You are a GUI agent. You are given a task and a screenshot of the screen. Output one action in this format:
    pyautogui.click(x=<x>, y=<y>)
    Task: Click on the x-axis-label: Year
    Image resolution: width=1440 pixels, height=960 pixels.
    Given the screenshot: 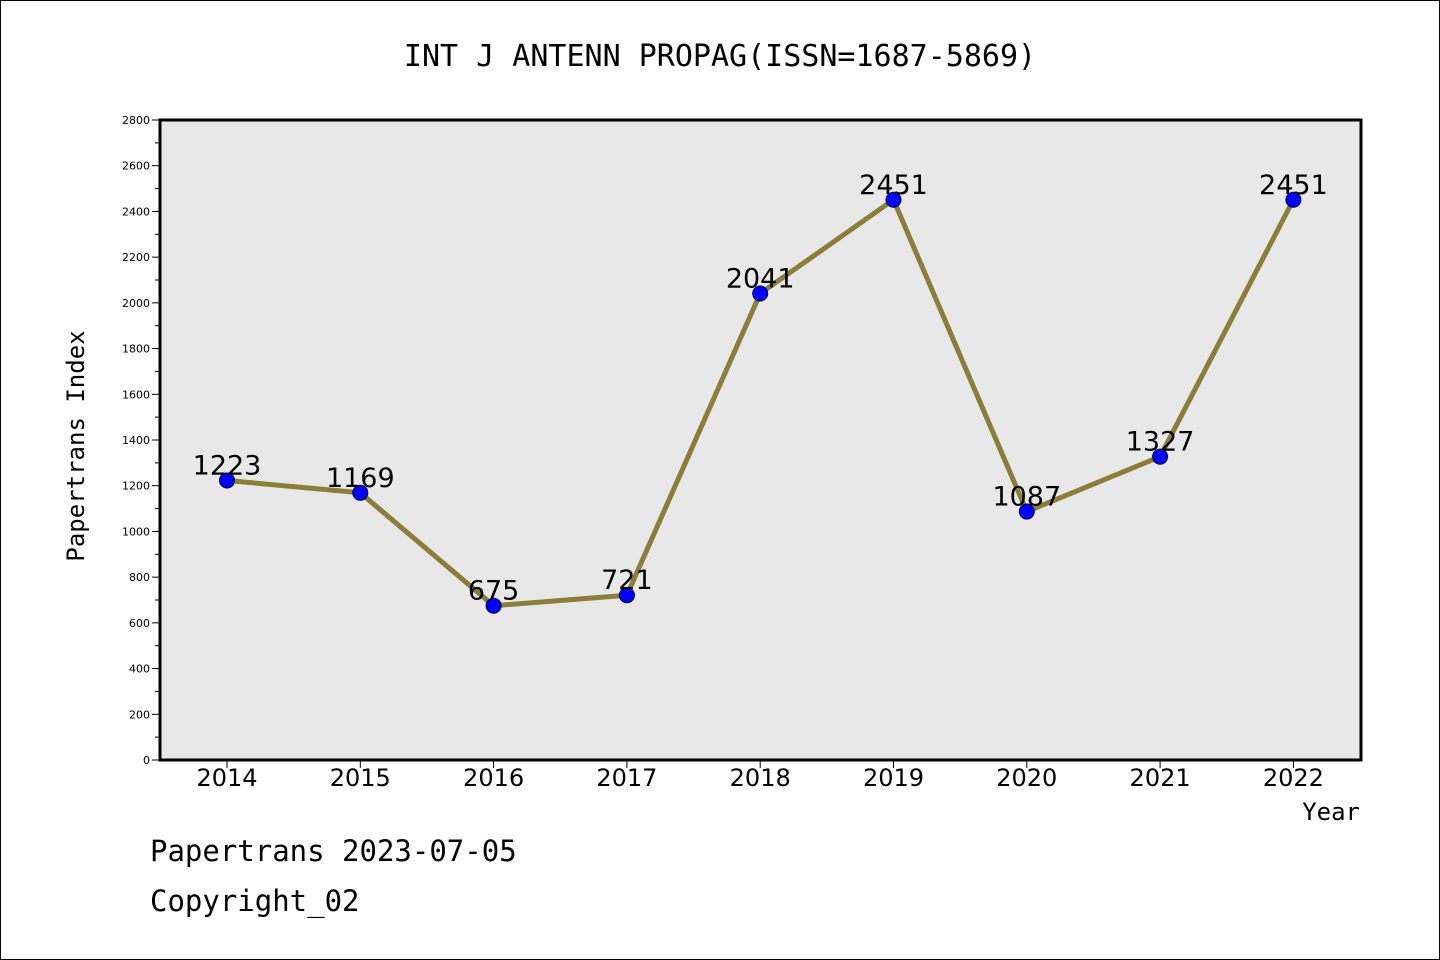 What is the action you would take?
    pyautogui.click(x=1331, y=812)
    